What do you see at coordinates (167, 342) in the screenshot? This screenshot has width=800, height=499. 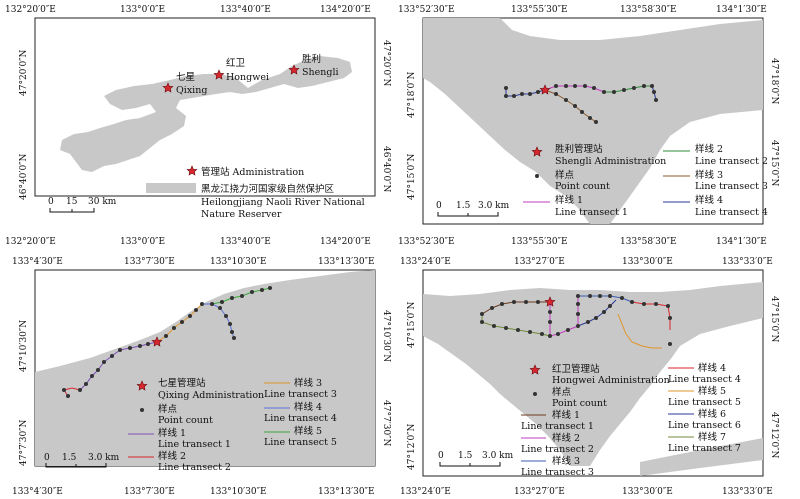 I see `points-qixing` at bounding box center [167, 342].